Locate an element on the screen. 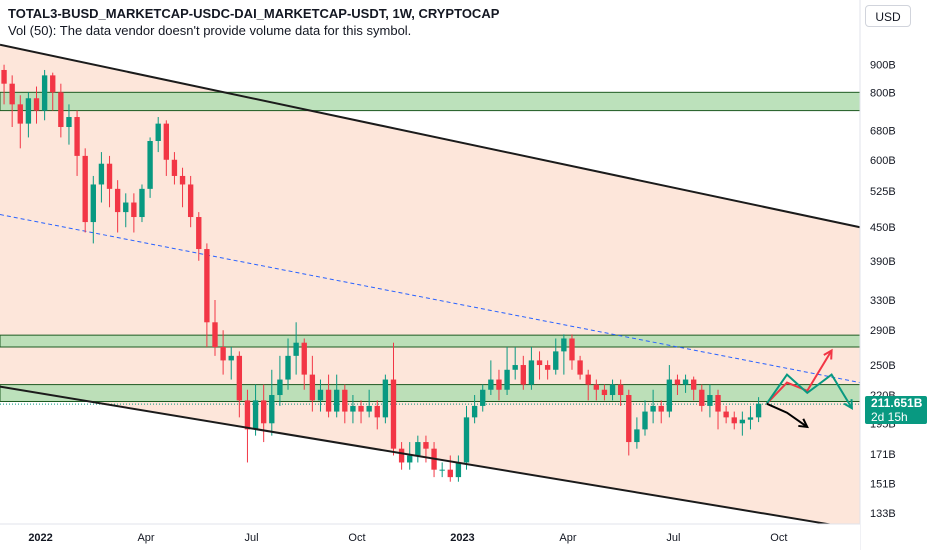  y-tick-label: 171B is located at coordinates (883, 455).